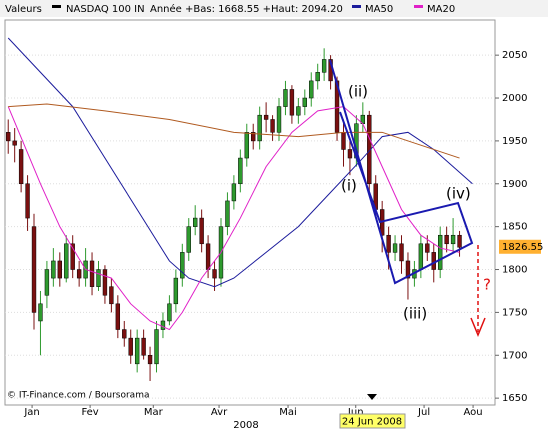 The height and width of the screenshot is (438, 548). I want to click on y-tick-label: 2050, so click(514, 55).